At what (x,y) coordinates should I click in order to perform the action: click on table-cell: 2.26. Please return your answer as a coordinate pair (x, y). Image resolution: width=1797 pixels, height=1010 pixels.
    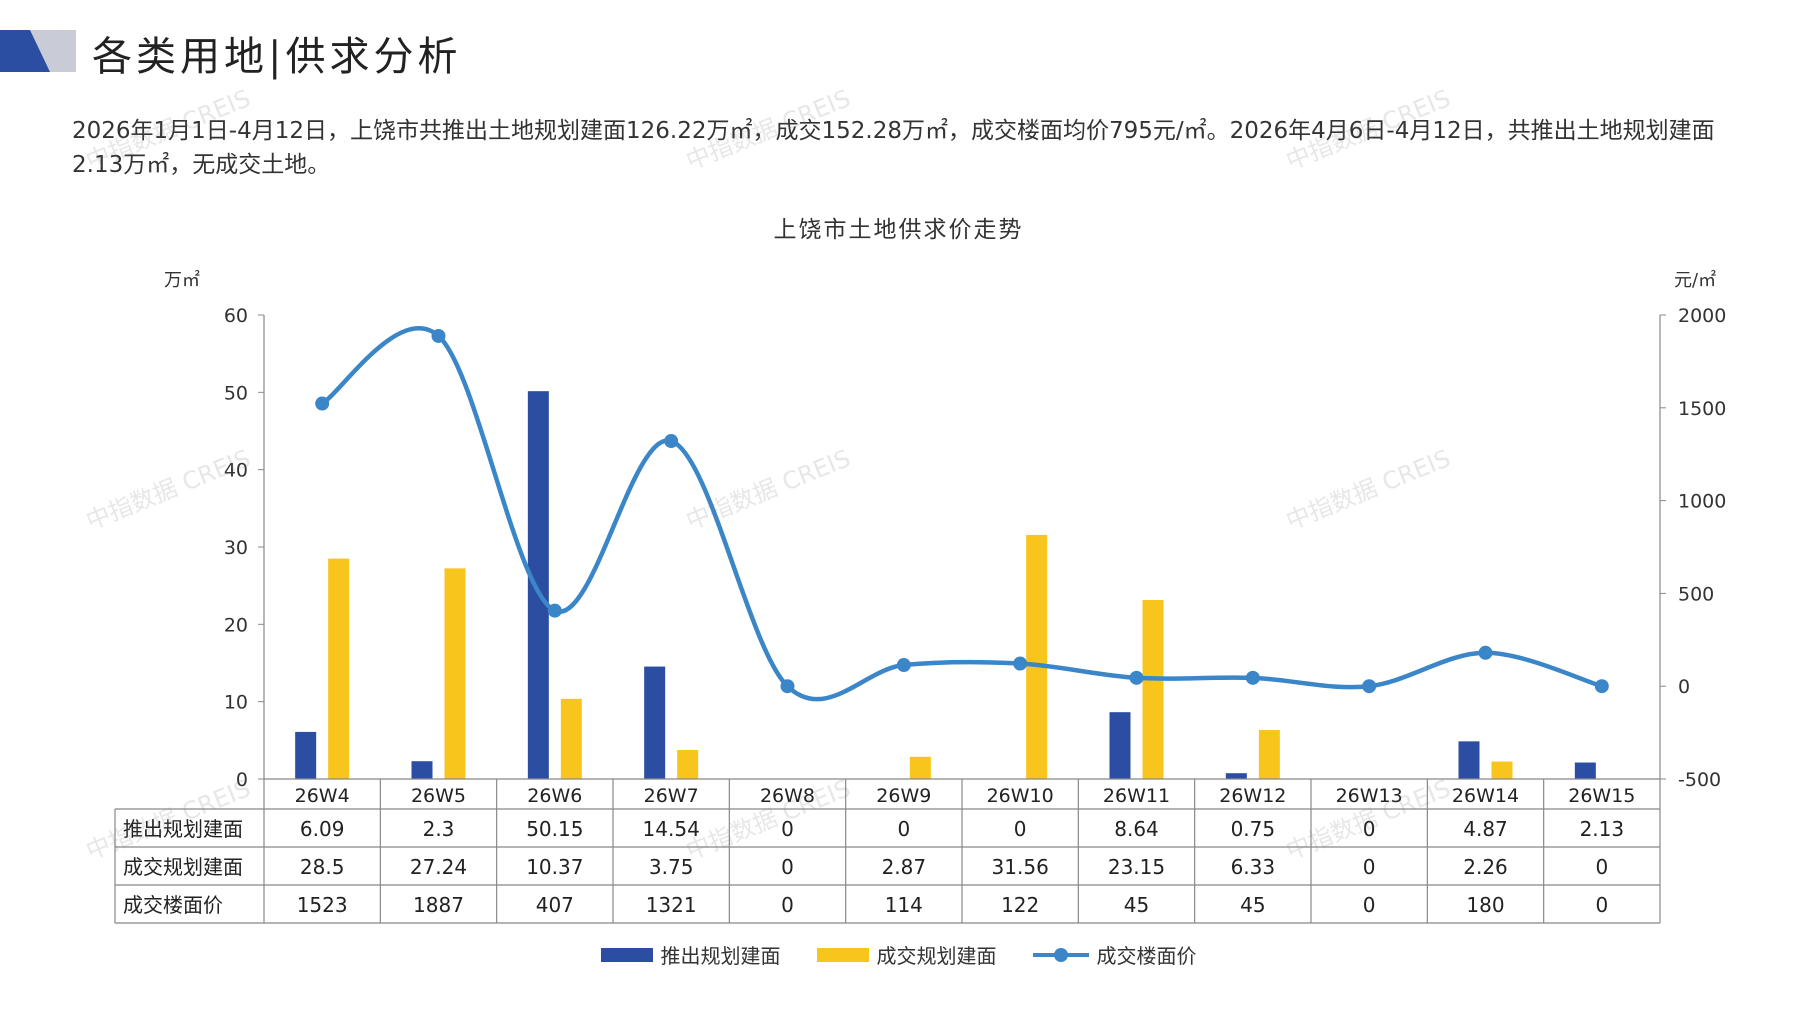
    Looking at the image, I should click on (1485, 867).